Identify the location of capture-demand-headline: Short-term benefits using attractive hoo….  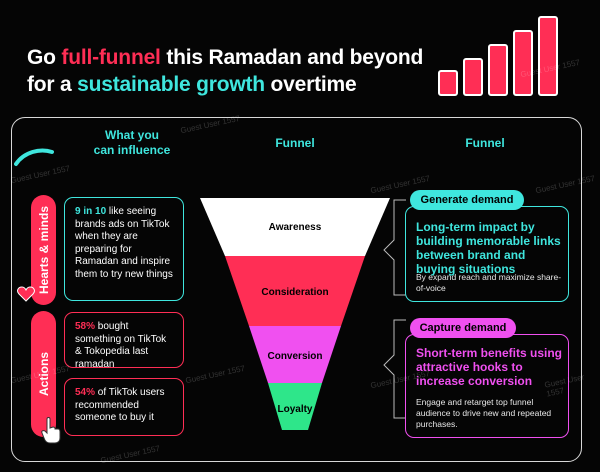
(489, 367).